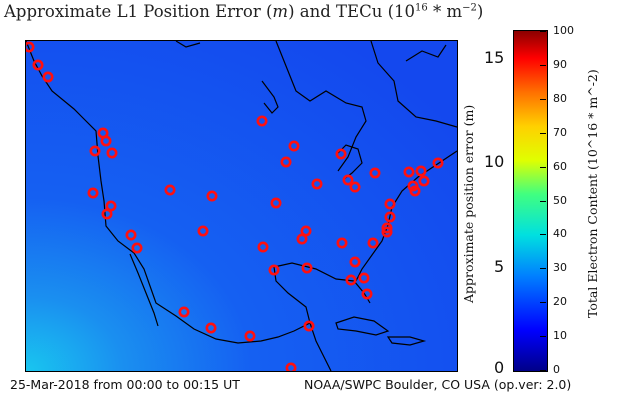 This screenshot has height=410, width=620. What do you see at coordinates (560, 336) in the screenshot?
I see `colorbar-tick-label: 10` at bounding box center [560, 336].